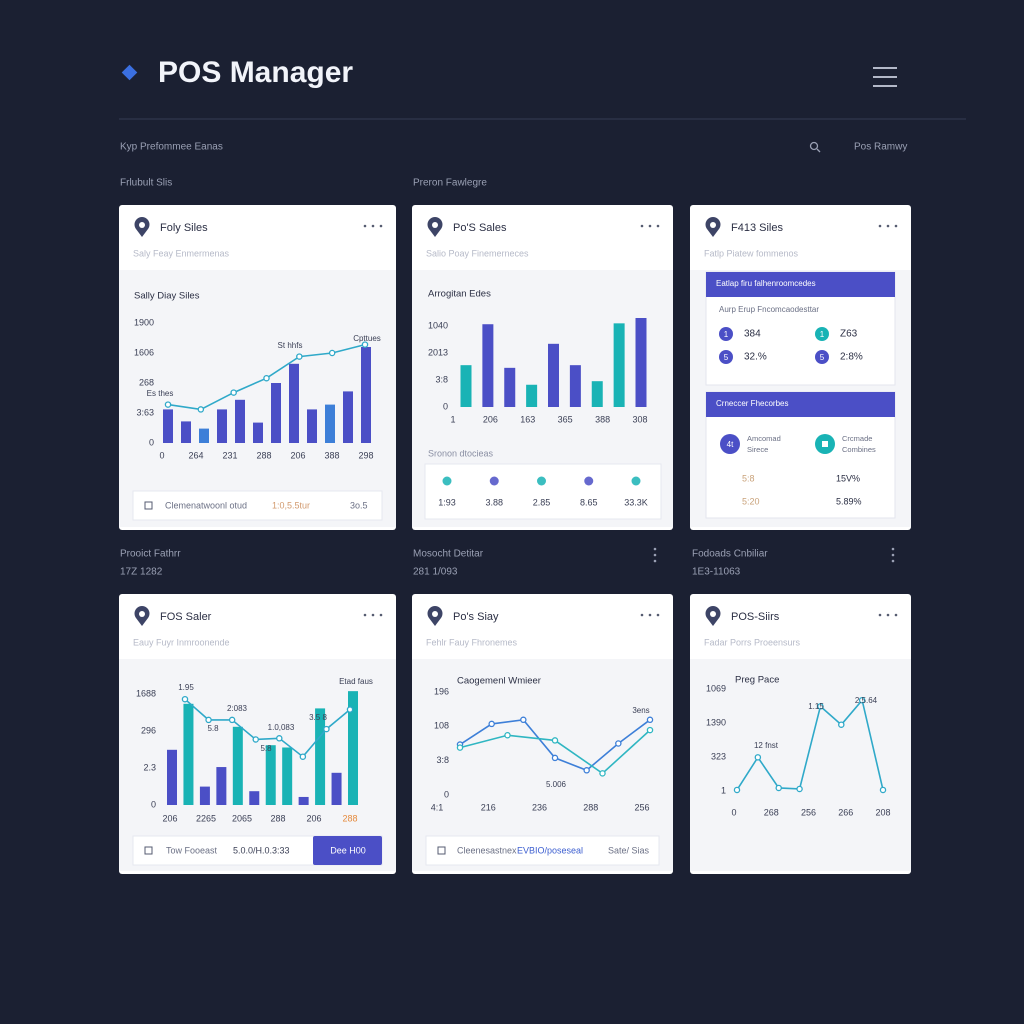  What do you see at coordinates (331, 455) in the screenshot?
I see `x-tick-label: 388` at bounding box center [331, 455].